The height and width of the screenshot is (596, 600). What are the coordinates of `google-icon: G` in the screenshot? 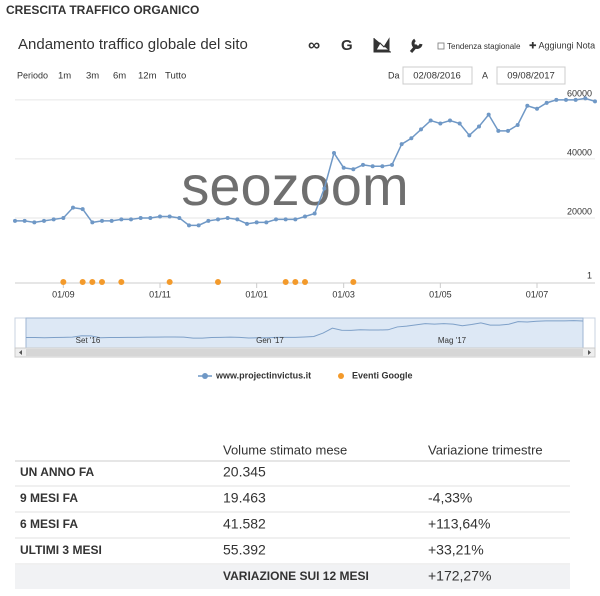 It's located at (347, 45).